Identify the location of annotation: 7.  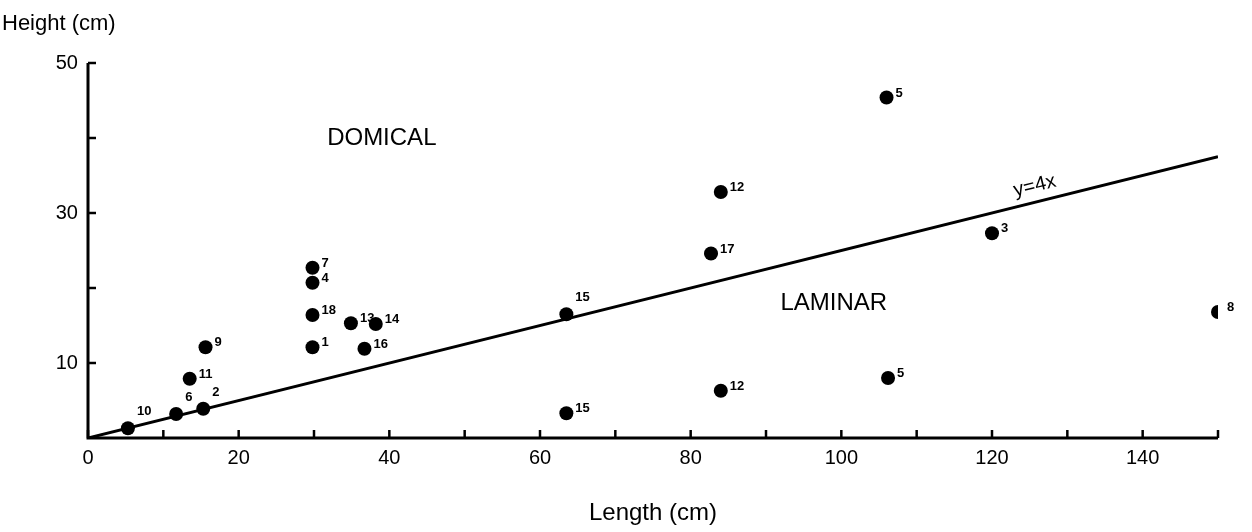
(325, 262).